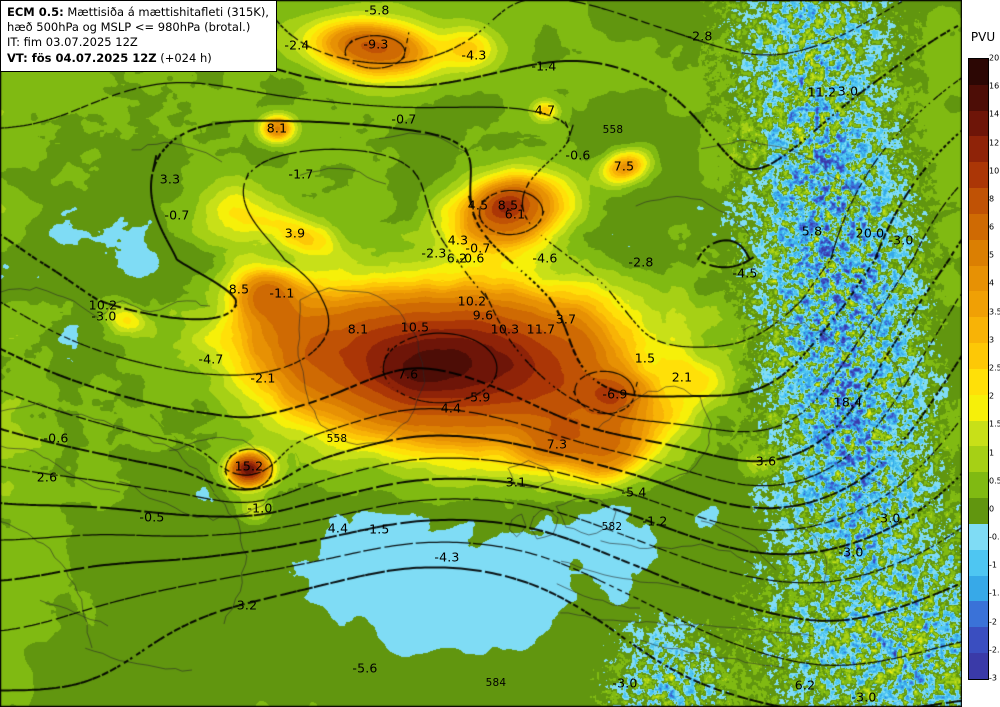 This screenshot has width=1000, height=707. I want to click on colorbar-tick-8: 8, so click(992, 199).